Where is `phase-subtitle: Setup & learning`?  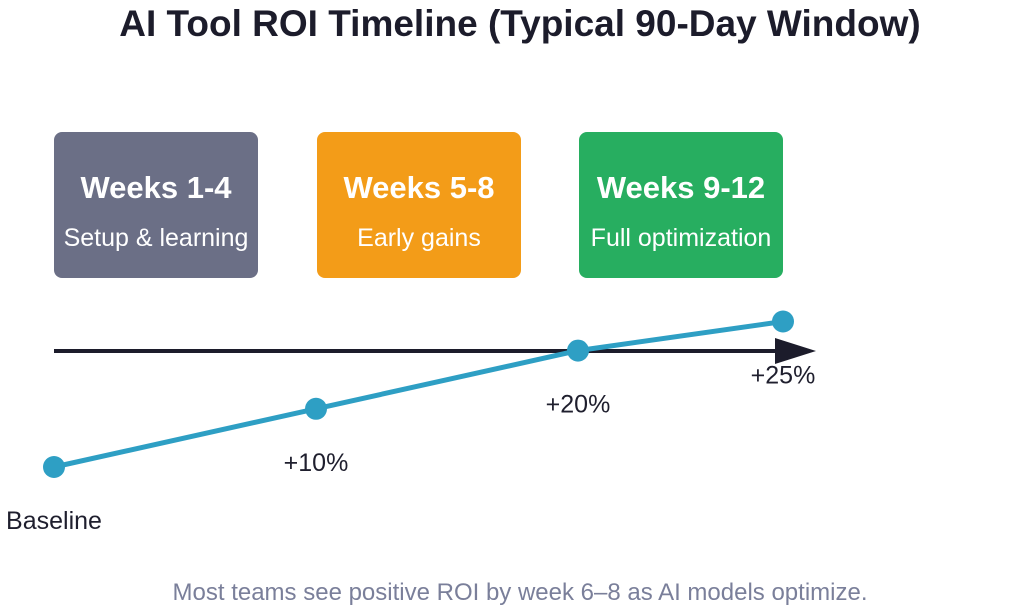
phase-subtitle: Setup & learning is located at coordinates (156, 238).